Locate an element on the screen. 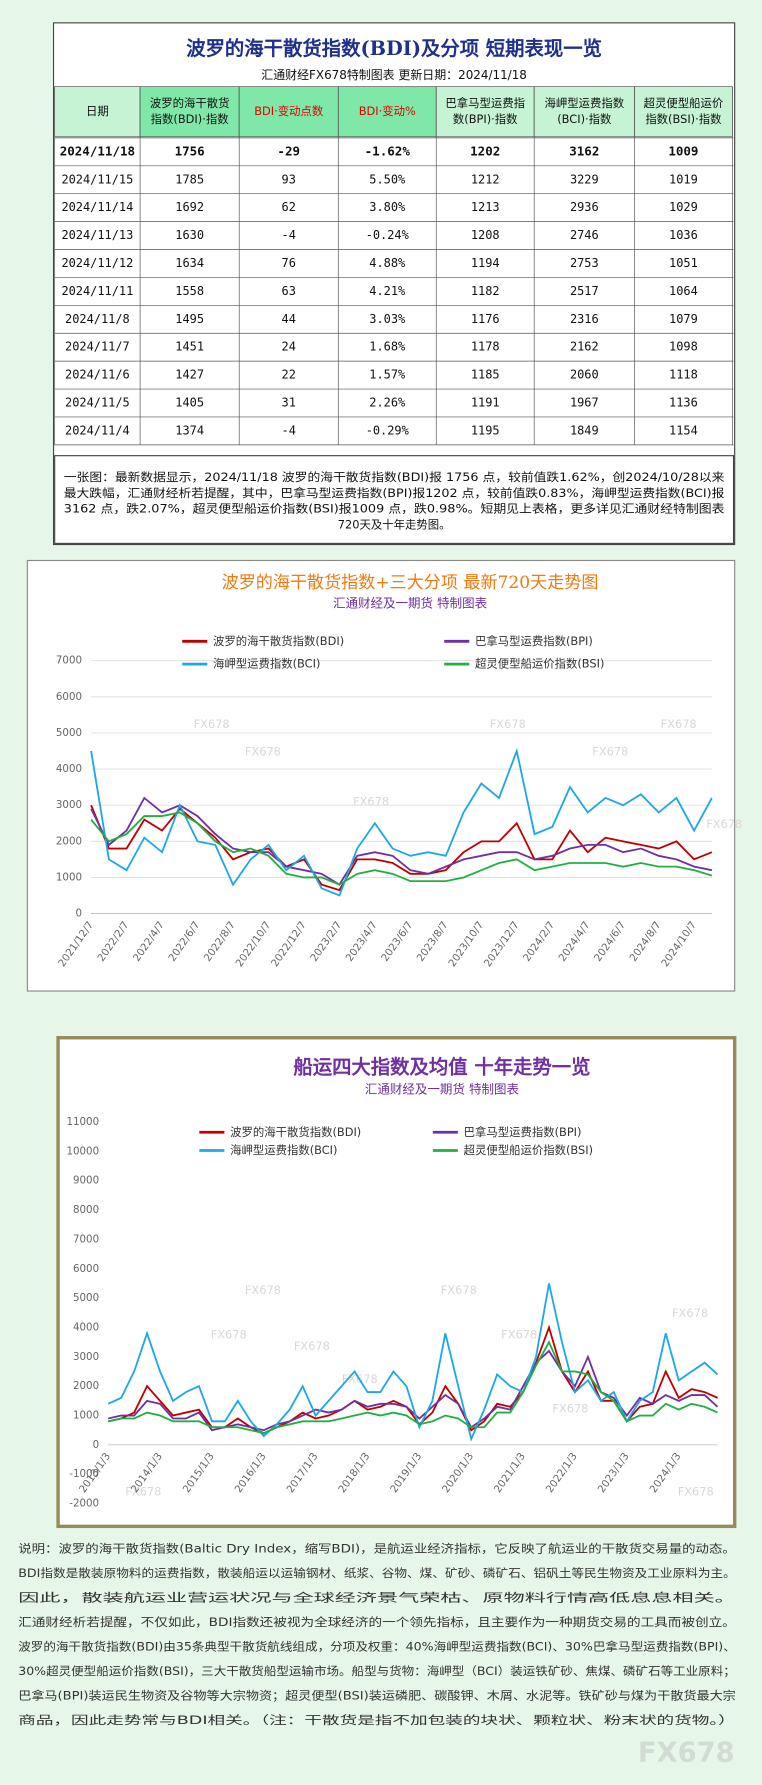 This screenshot has width=762, height=1785. table-cell: 1182 is located at coordinates (485, 291).